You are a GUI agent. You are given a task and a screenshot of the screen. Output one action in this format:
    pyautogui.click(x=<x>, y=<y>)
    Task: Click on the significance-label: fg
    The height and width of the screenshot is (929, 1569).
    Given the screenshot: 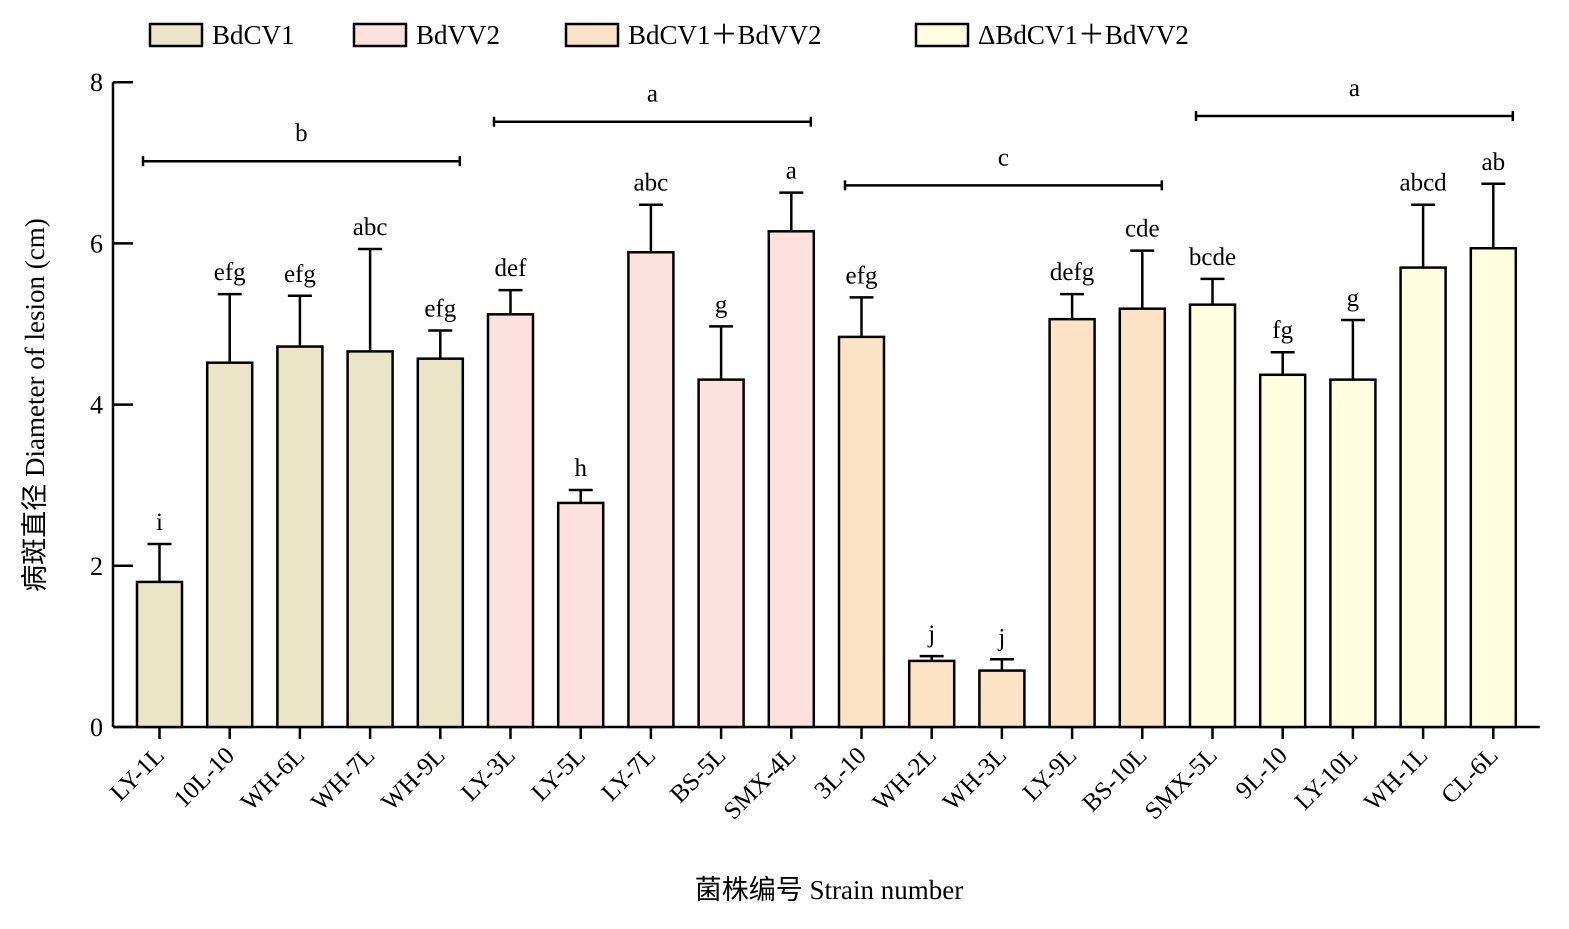 What is the action you would take?
    pyautogui.click(x=1282, y=330)
    